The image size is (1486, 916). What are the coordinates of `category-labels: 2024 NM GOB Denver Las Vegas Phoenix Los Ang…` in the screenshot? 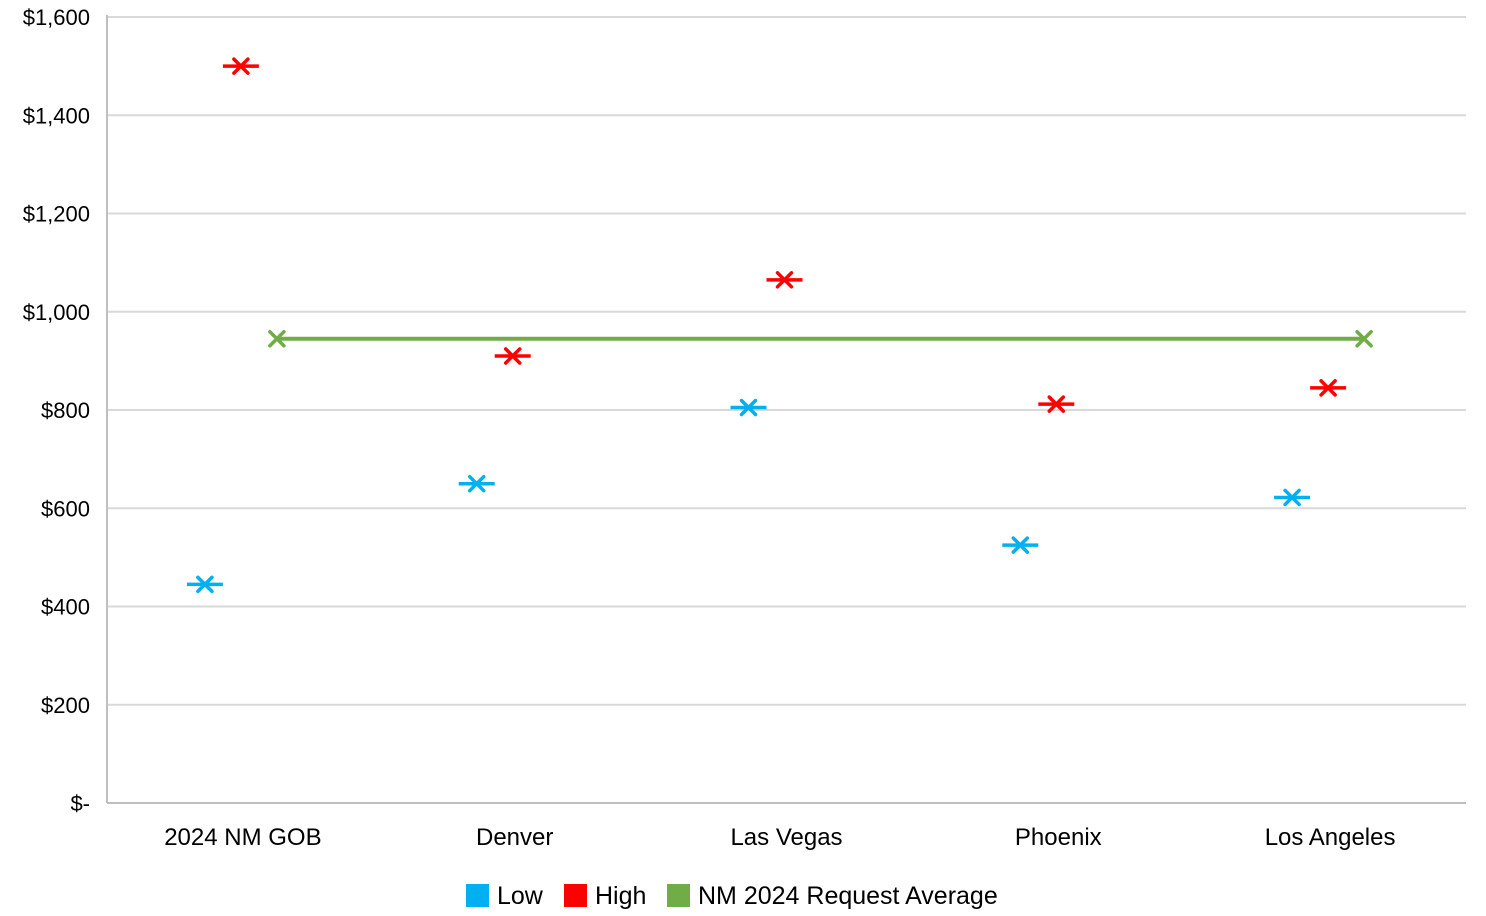 It's located at (779, 837).